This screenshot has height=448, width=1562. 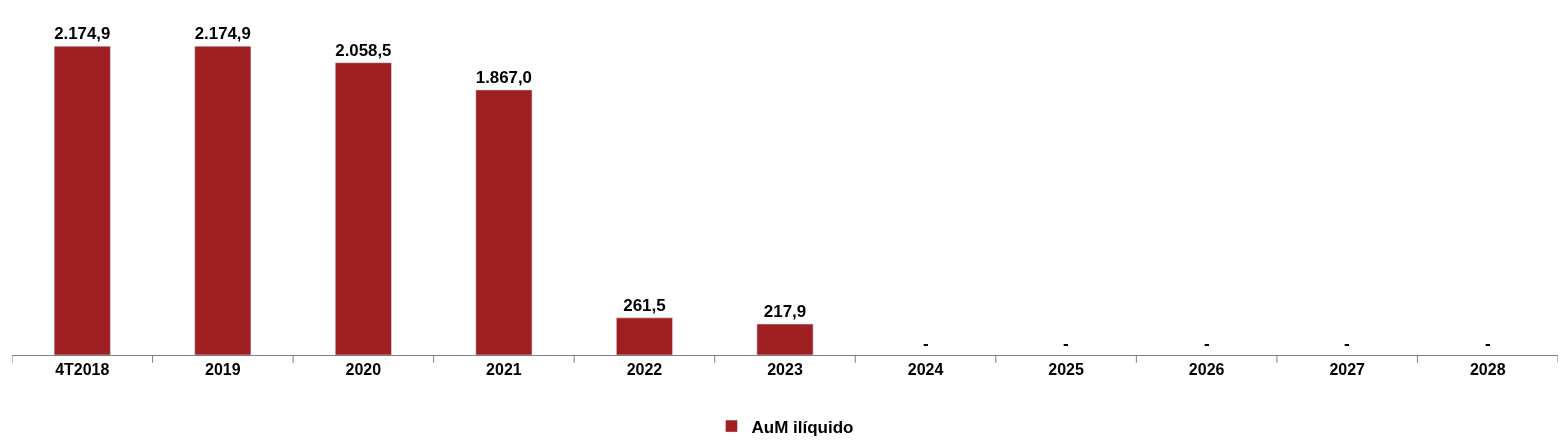 What do you see at coordinates (503, 77) in the screenshot?
I see `data-label: 1.867,0` at bounding box center [503, 77].